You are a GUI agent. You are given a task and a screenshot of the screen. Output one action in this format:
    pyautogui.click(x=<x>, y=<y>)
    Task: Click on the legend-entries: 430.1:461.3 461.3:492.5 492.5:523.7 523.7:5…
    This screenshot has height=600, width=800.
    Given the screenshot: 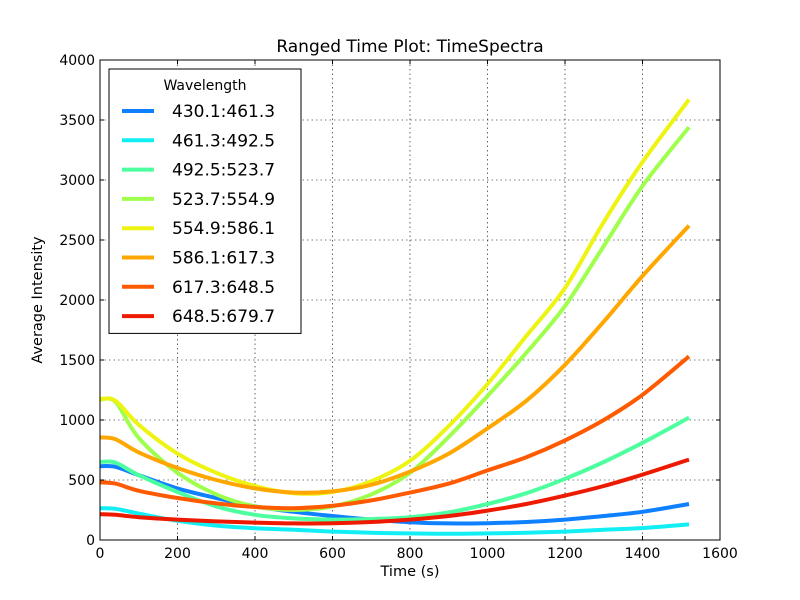 What is the action you would take?
    pyautogui.click(x=198, y=214)
    